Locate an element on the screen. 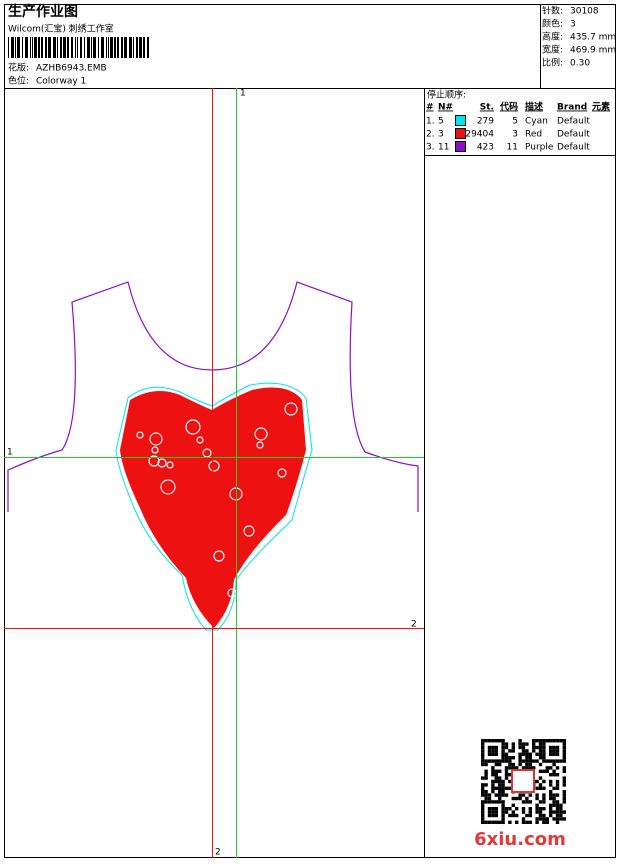  cell-code: 11 is located at coordinates (512, 148).